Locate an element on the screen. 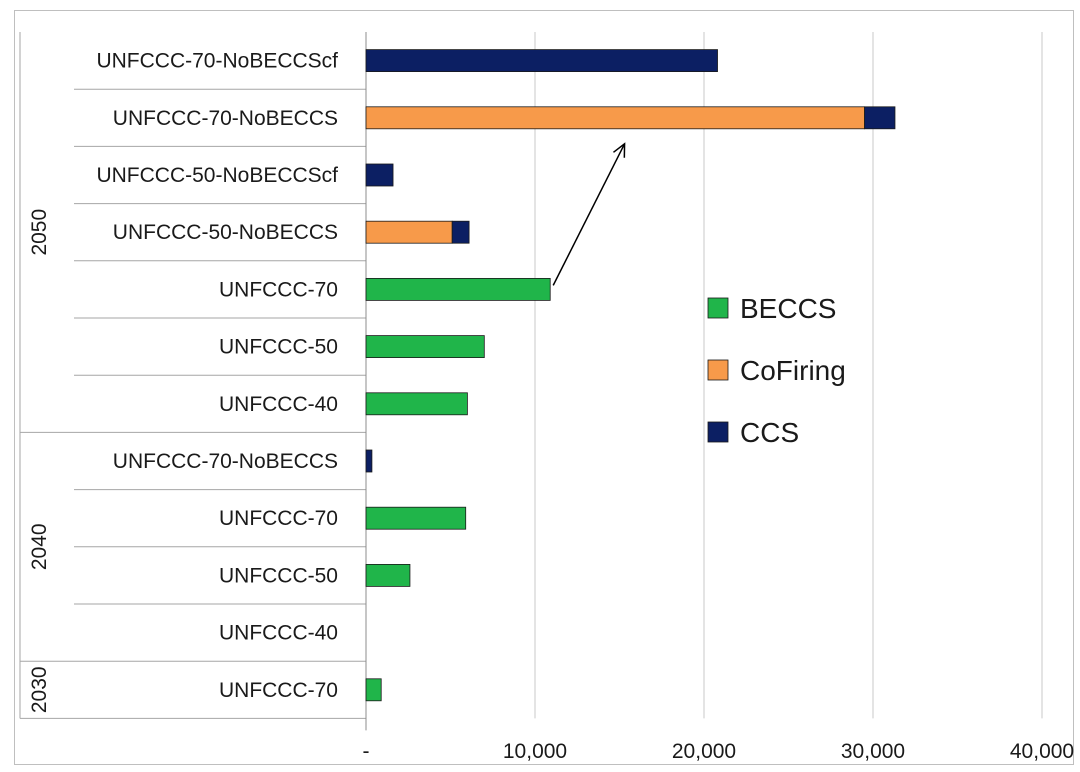  legend-label-cofiring: CoFiring is located at coordinates (793, 370).